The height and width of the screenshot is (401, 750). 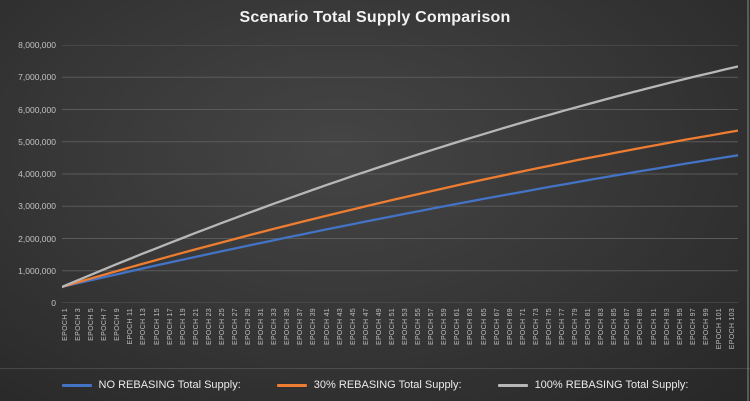 What do you see at coordinates (37, 238) in the screenshot?
I see `y-tick-label: 2,000,000` at bounding box center [37, 238].